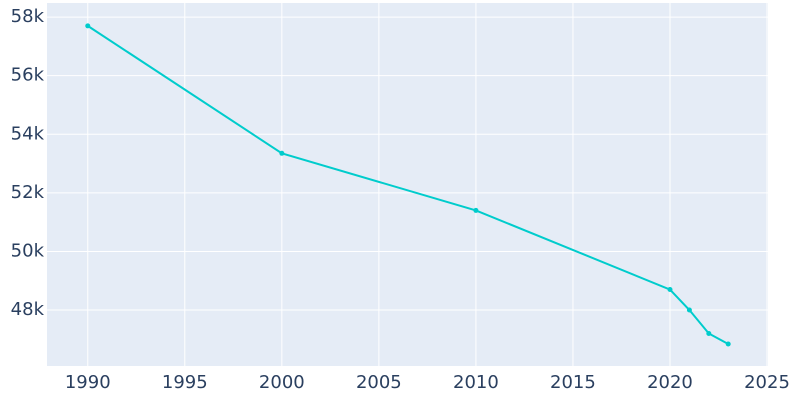 The image size is (800, 400). What do you see at coordinates (28, 133) in the screenshot?
I see `y-tick-label: 54k` at bounding box center [28, 133].